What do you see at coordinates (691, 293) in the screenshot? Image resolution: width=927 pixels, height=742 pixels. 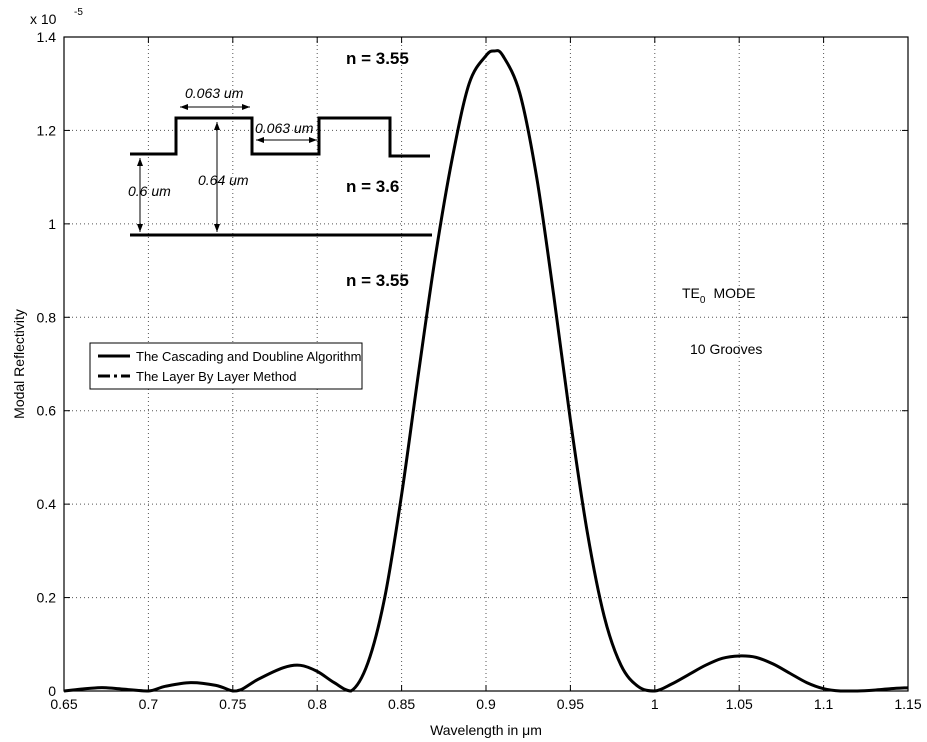 I see `mode-main: TE` at bounding box center [691, 293].